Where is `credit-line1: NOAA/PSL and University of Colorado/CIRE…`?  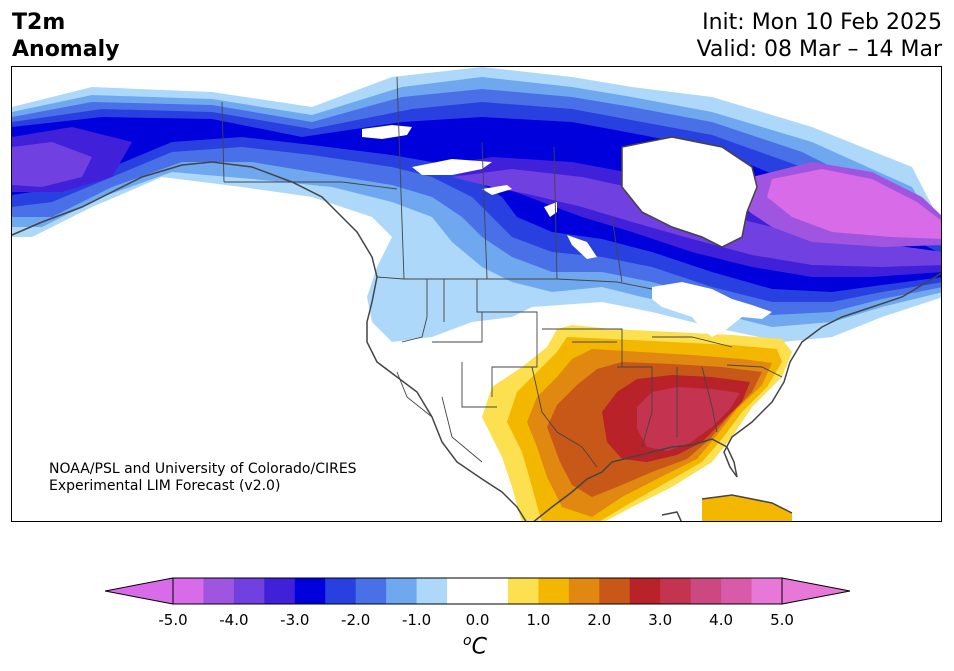 credit-line1: NOAA/PSL and University of Colorado/CIRE… is located at coordinates (203, 469).